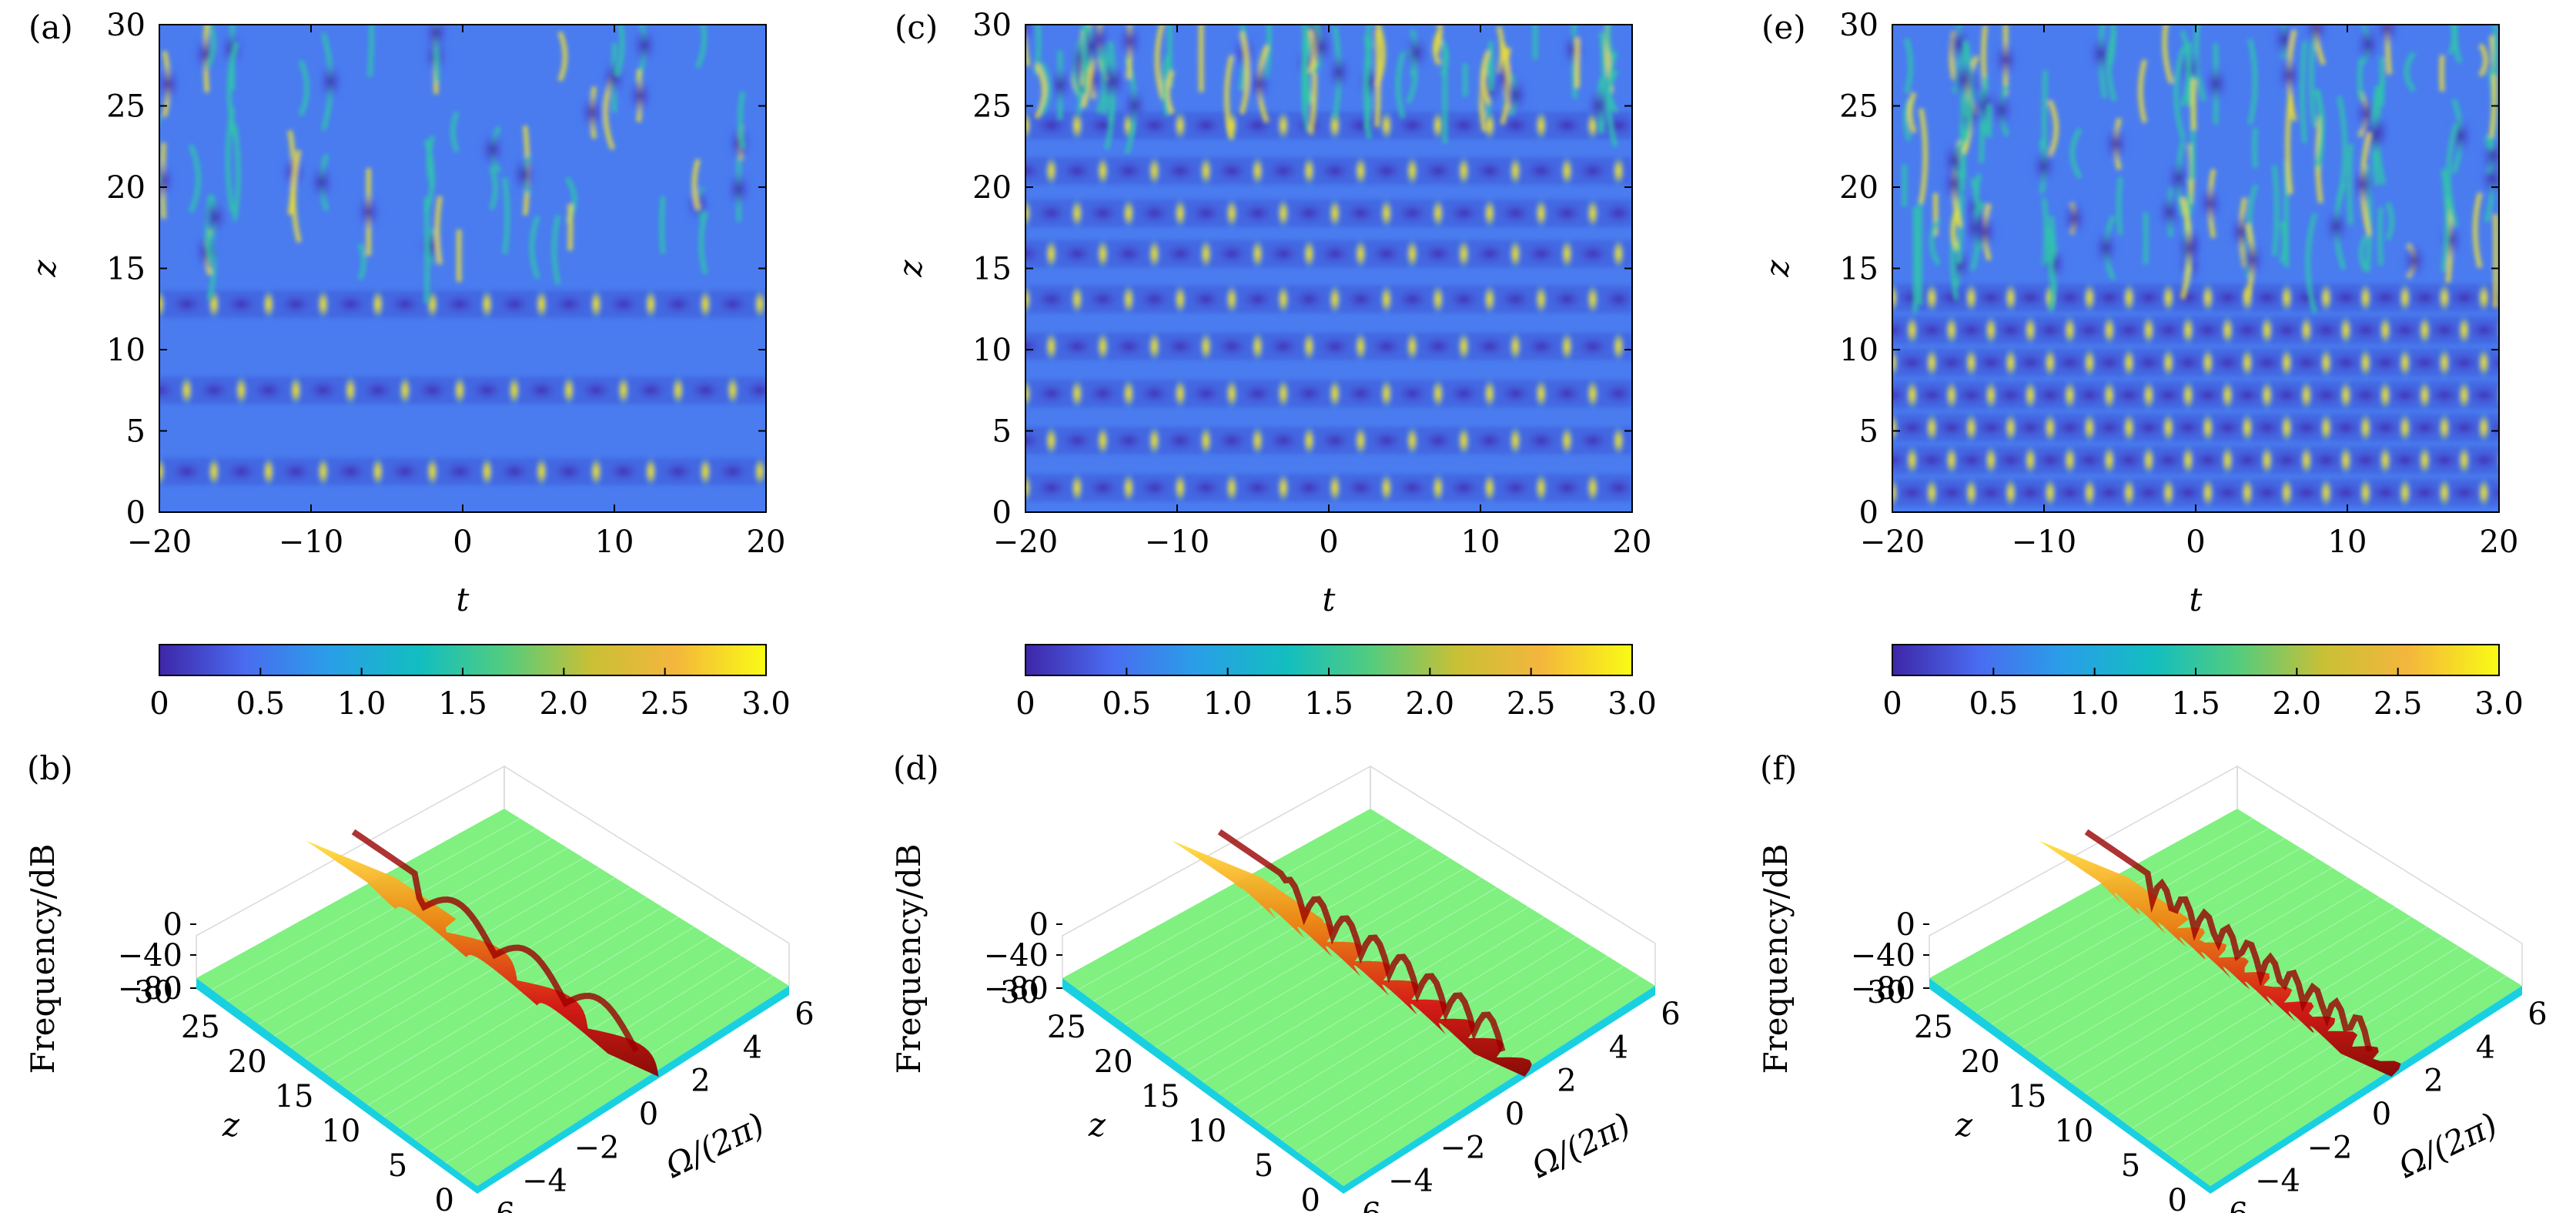 Image resolution: width=2576 pixels, height=1213 pixels. I want to click on panel-label: (e), so click(1784, 27).